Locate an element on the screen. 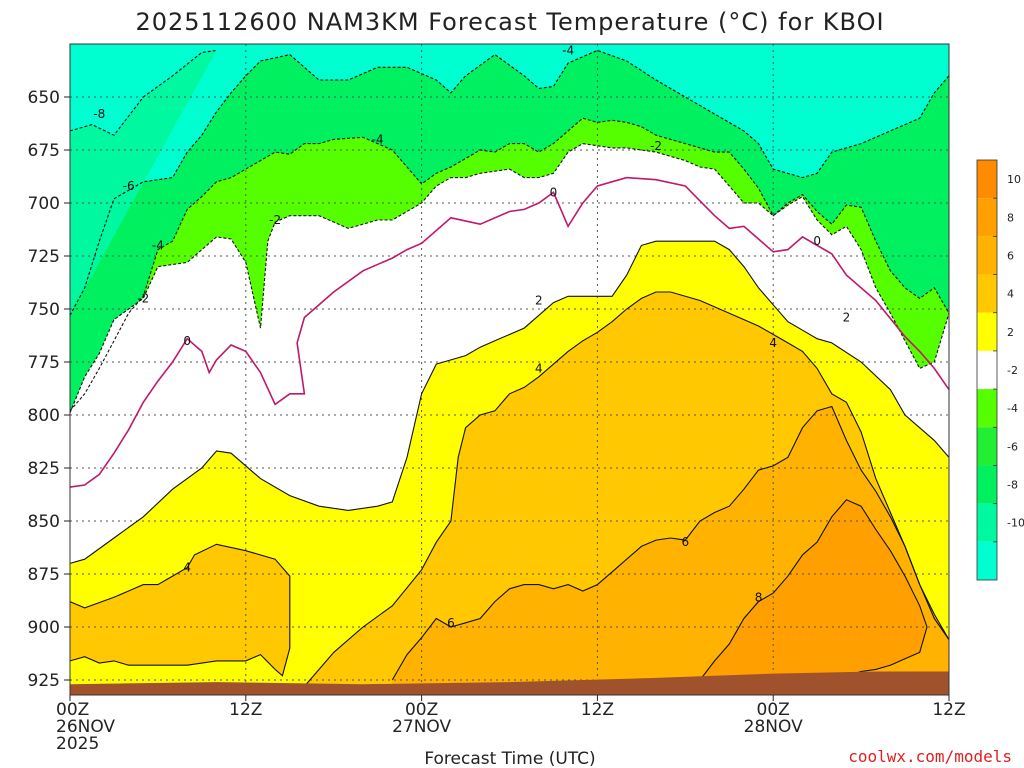 This screenshot has height=768, width=1024. y-tick-label: 925 is located at coordinates (44, 681).